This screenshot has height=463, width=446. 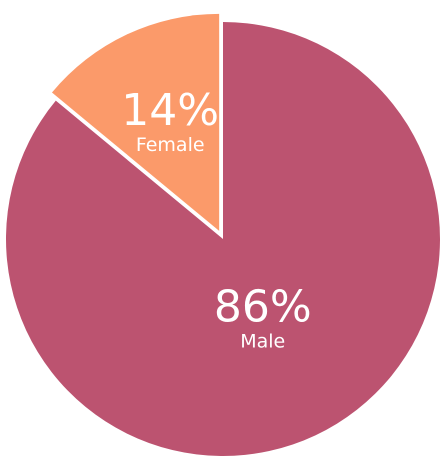 What do you see at coordinates (170, 145) in the screenshot?
I see `data-label-female-name: Female` at bounding box center [170, 145].